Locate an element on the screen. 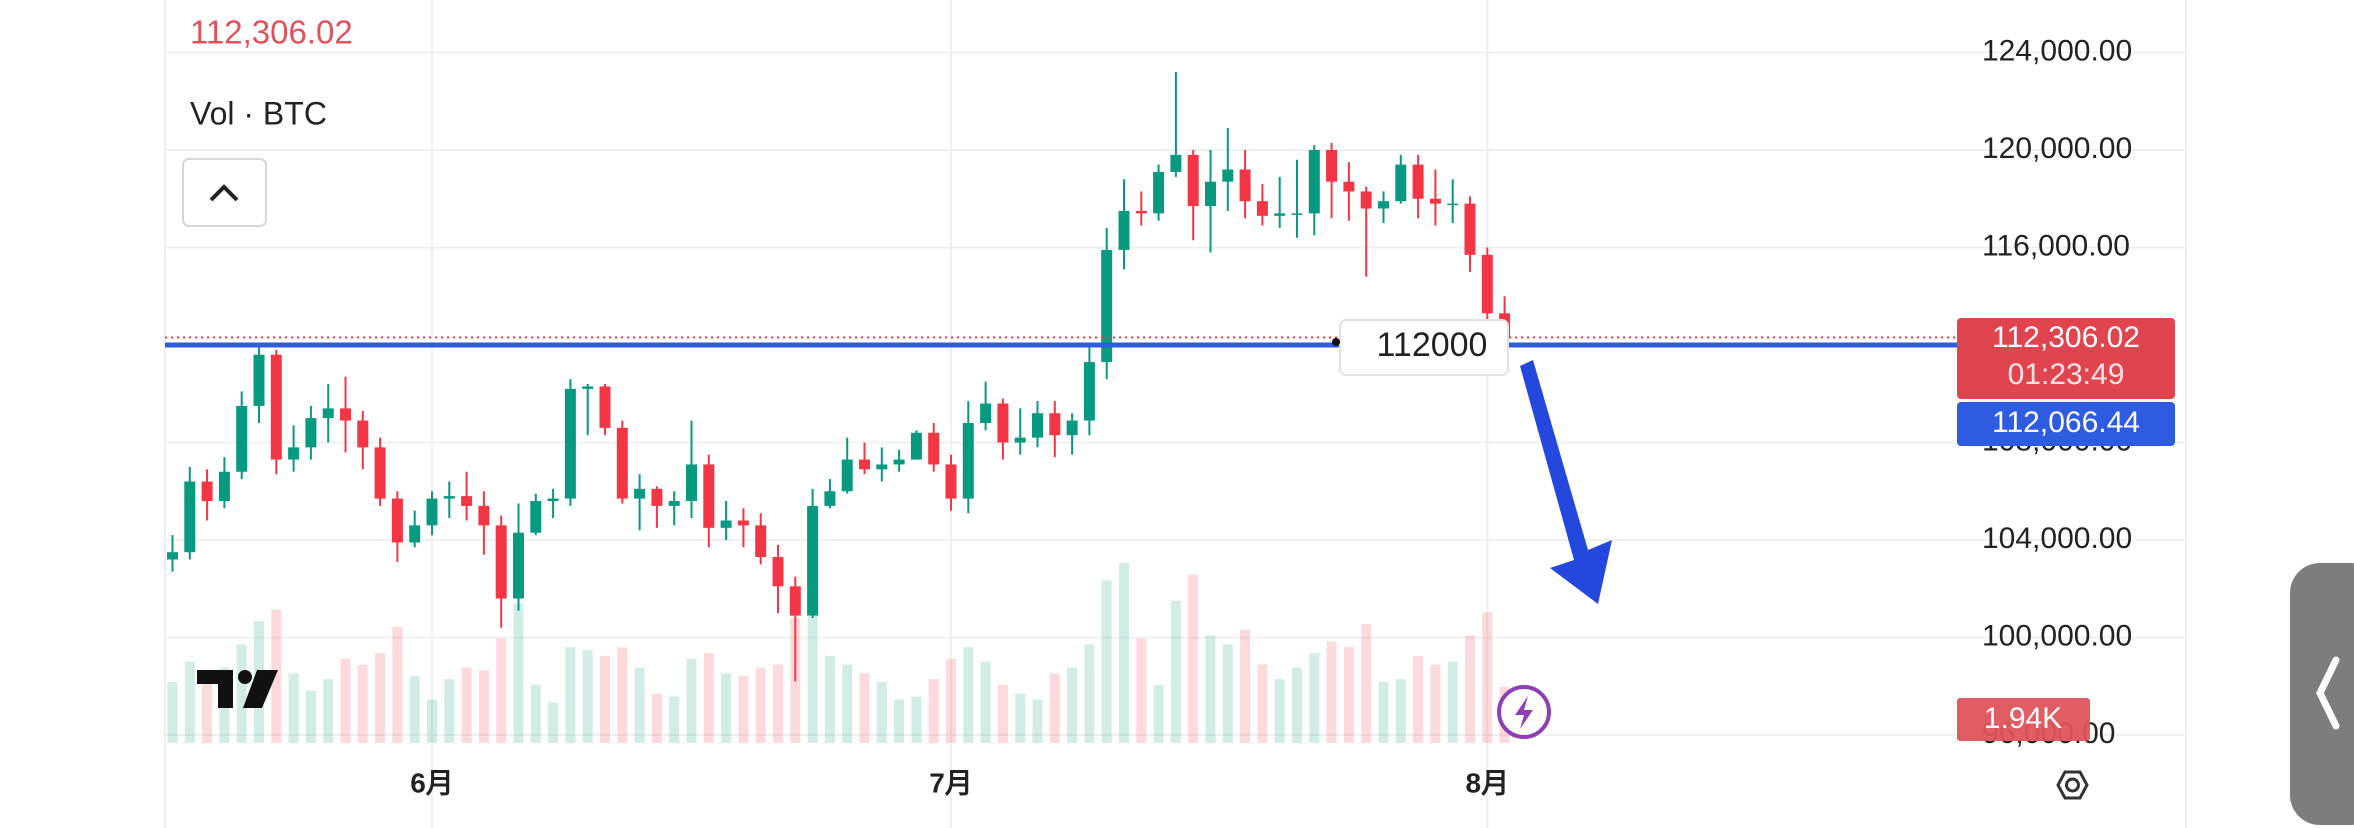 The height and width of the screenshot is (828, 2354). countdown-label: 01:23:49 is located at coordinates (2066, 374).